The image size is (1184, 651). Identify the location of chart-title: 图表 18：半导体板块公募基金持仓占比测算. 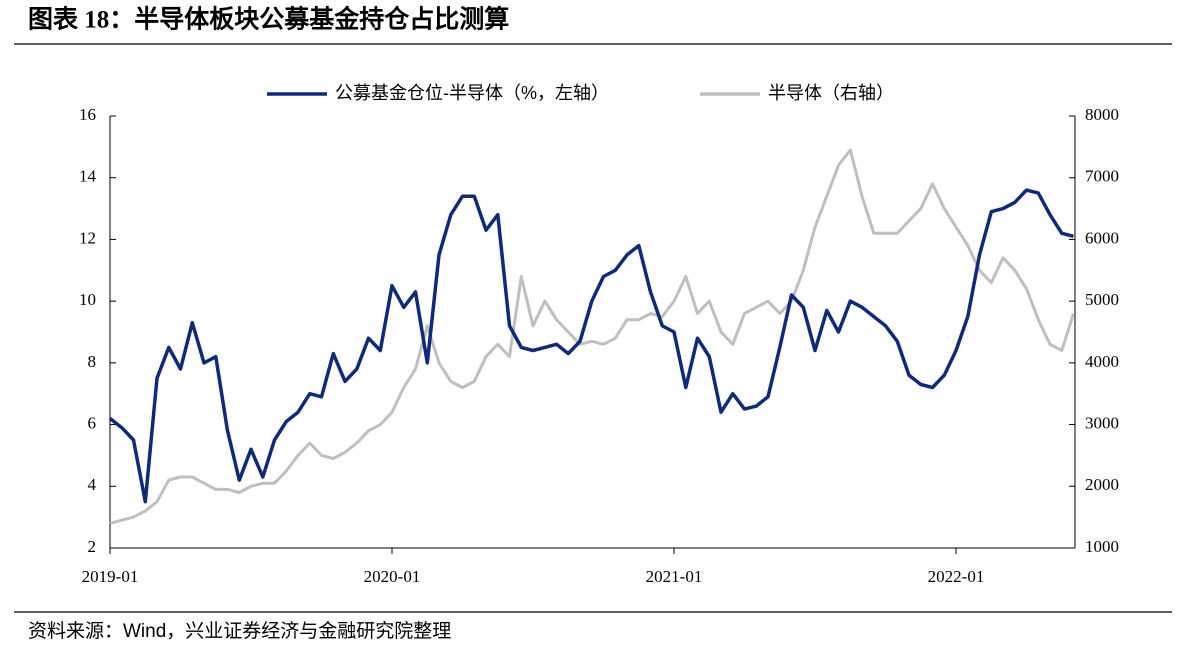
(268, 19).